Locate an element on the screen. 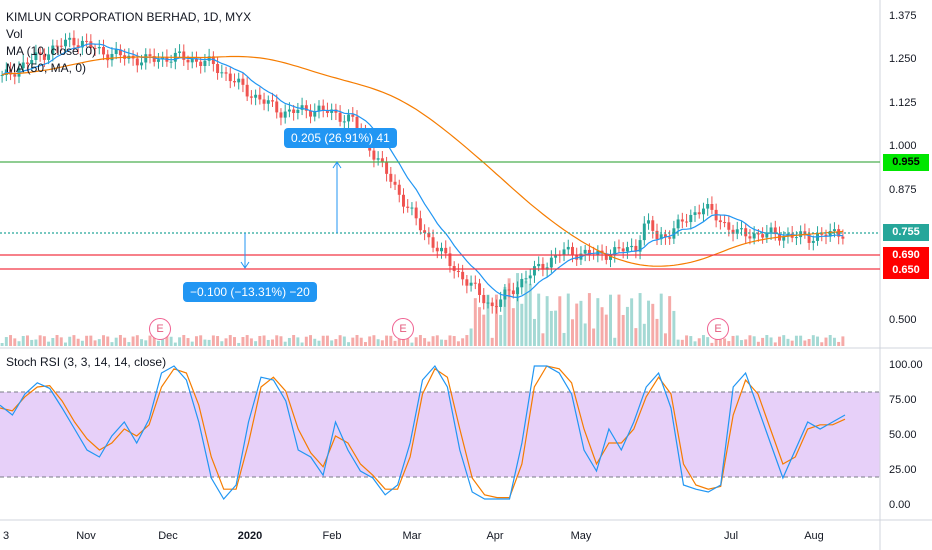 This screenshot has width=932, height=550. measure-down-label: −0.100 (−13.31%) −20 is located at coordinates (250, 292).